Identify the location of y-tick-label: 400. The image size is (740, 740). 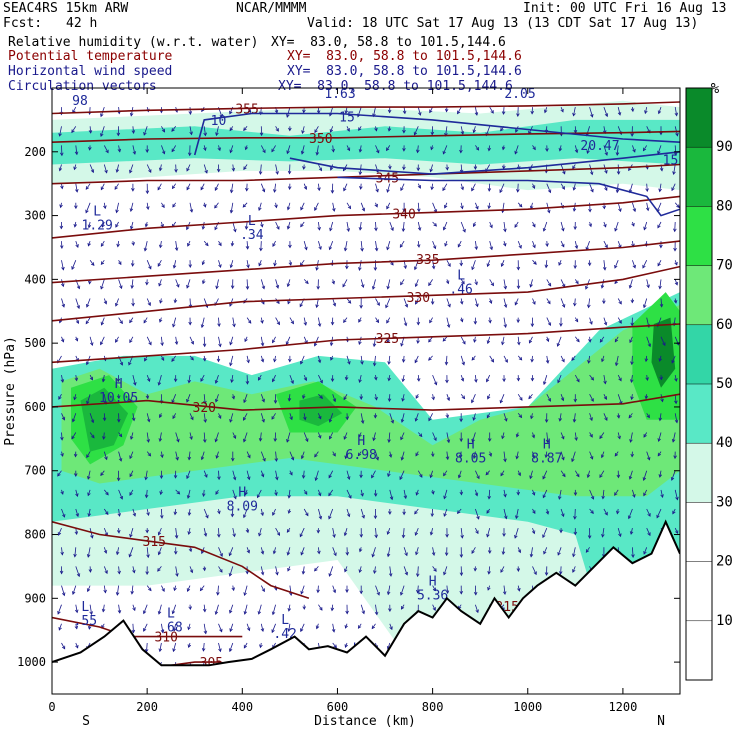
(35, 279).